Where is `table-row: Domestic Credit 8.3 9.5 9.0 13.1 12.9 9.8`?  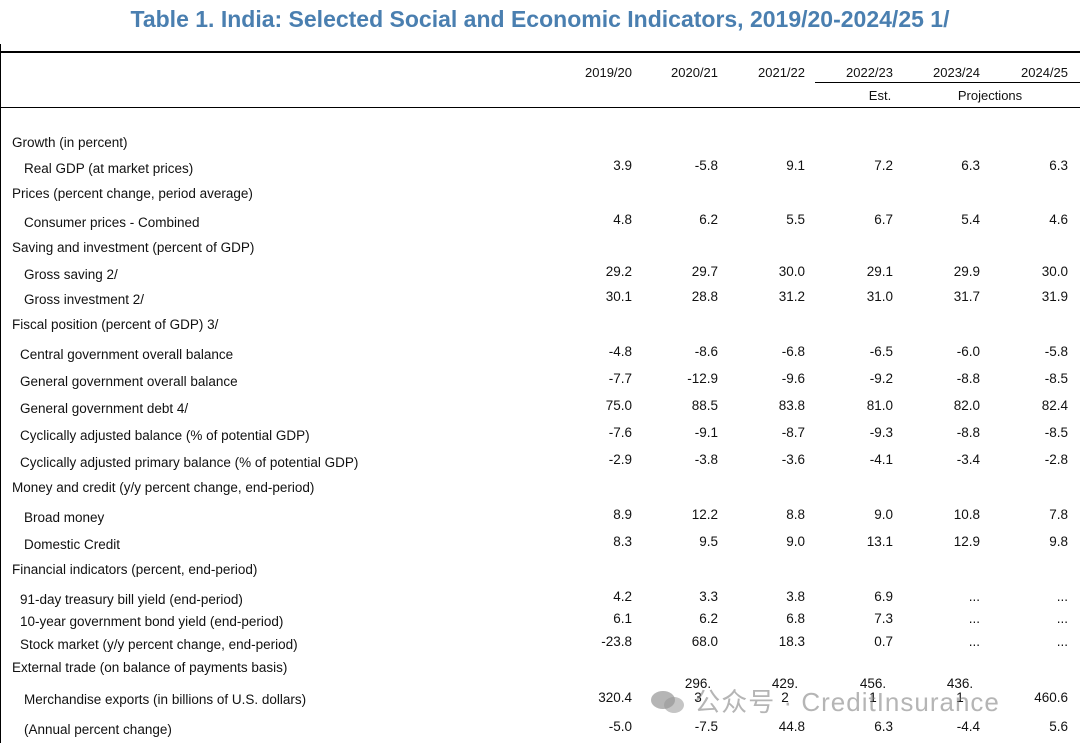 table-row: Domestic Credit 8.3 9.5 9.0 13.1 12.9 9.8 is located at coordinates (540, 545).